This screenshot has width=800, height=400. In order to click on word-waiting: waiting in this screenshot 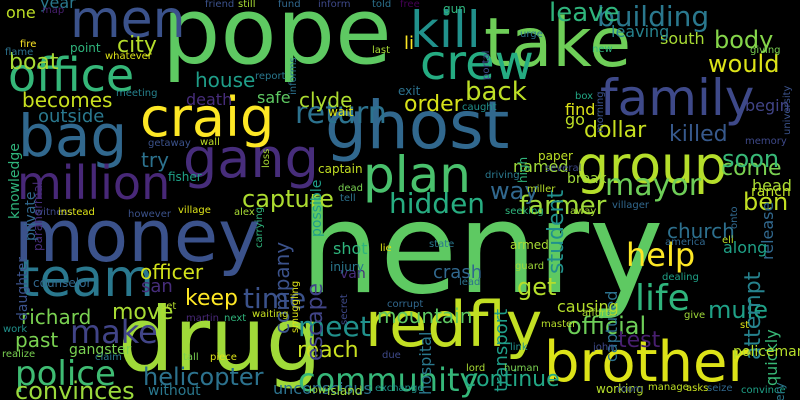, I will do `click(270, 314)`.